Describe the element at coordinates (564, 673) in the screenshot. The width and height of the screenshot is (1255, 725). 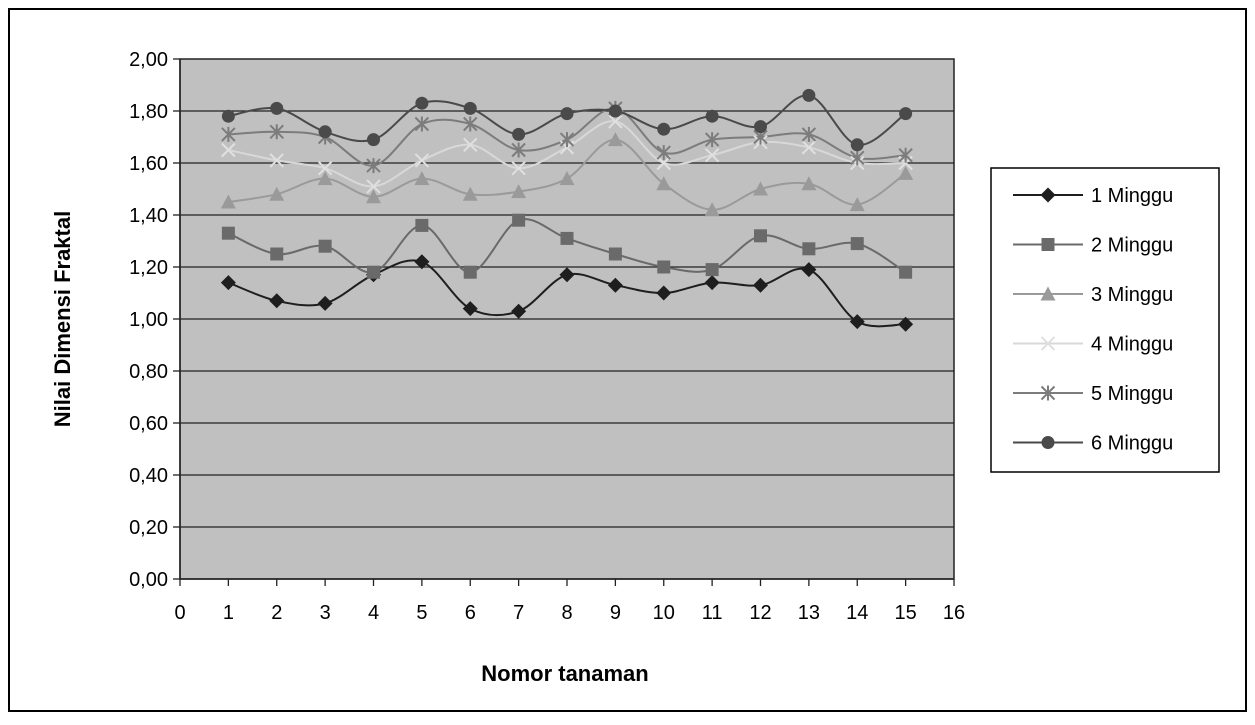
I see `x-axis-title: Nomor tanaman` at that location.